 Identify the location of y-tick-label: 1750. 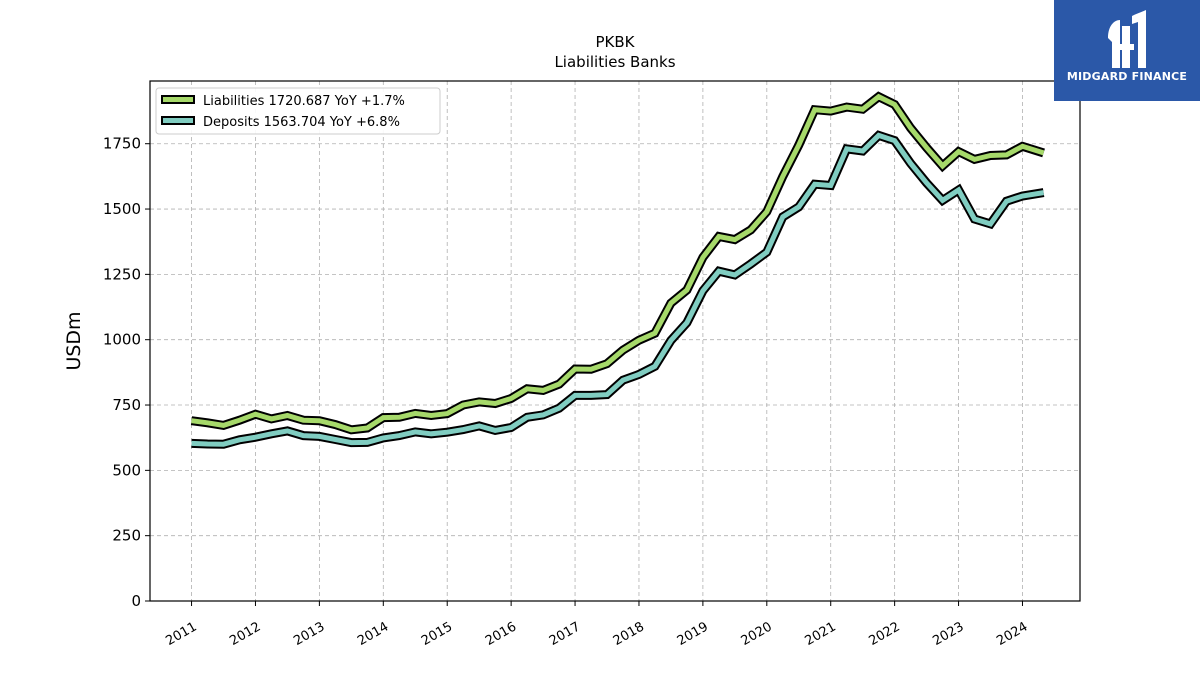
(122, 144).